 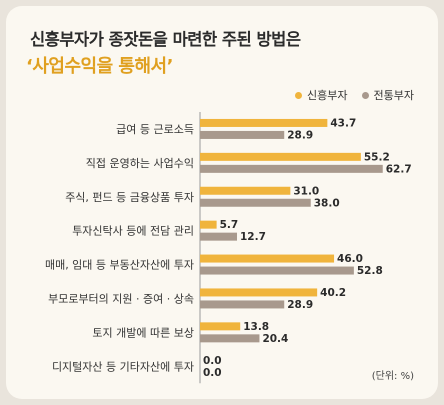 What do you see at coordinates (299, 95) in the screenshot?
I see `legend-swatch-new-rich` at bounding box center [299, 95].